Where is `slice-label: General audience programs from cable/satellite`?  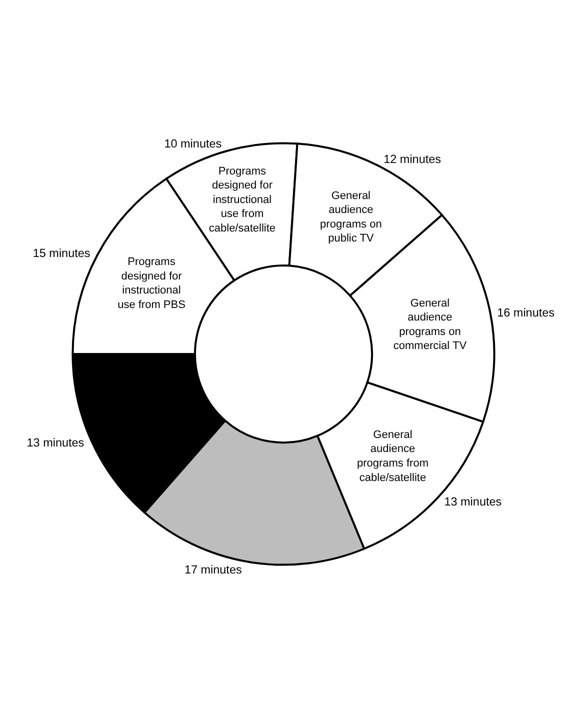
slice-label: General audience programs from cable/satellite is located at coordinates (392, 456).